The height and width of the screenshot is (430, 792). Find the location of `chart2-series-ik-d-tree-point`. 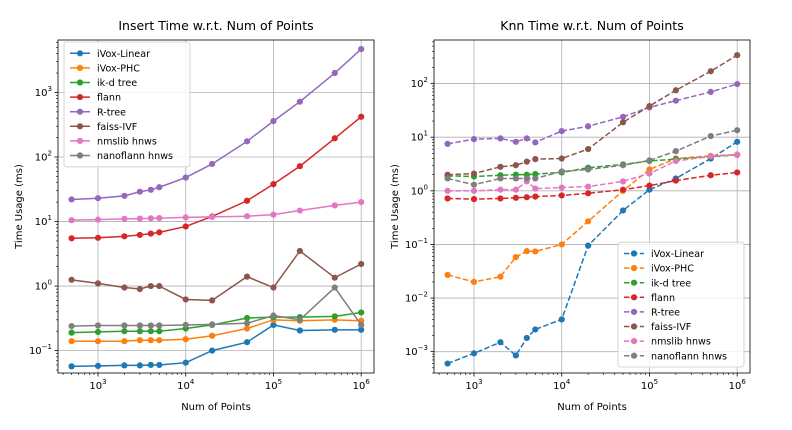

chart2-series-ik-d-tree-point is located at coordinates (535, 174).